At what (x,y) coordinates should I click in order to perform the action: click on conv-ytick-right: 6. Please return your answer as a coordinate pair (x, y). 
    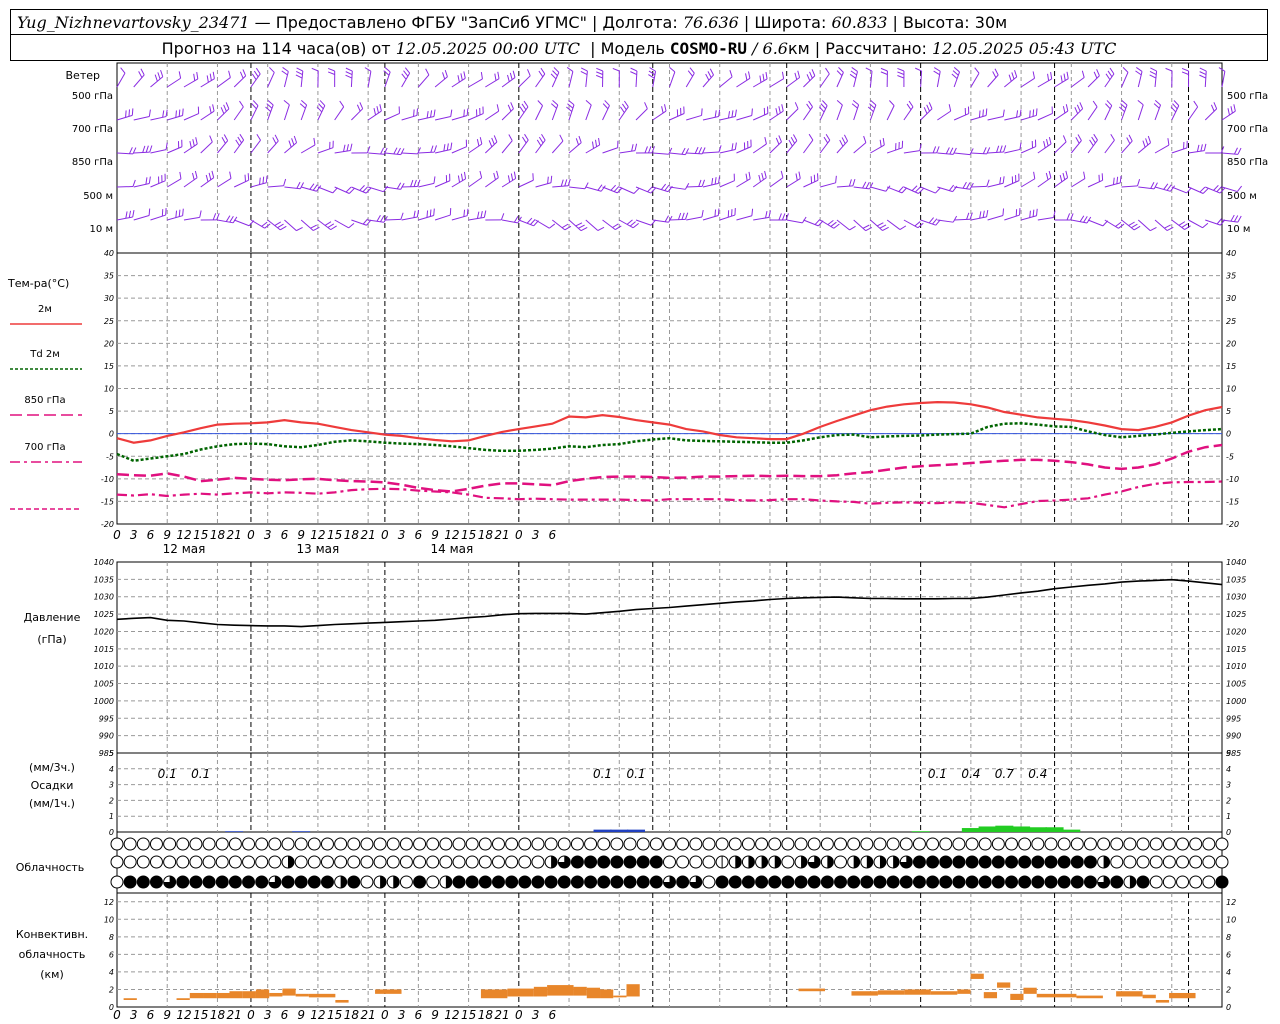
    Looking at the image, I should click on (1228, 954).